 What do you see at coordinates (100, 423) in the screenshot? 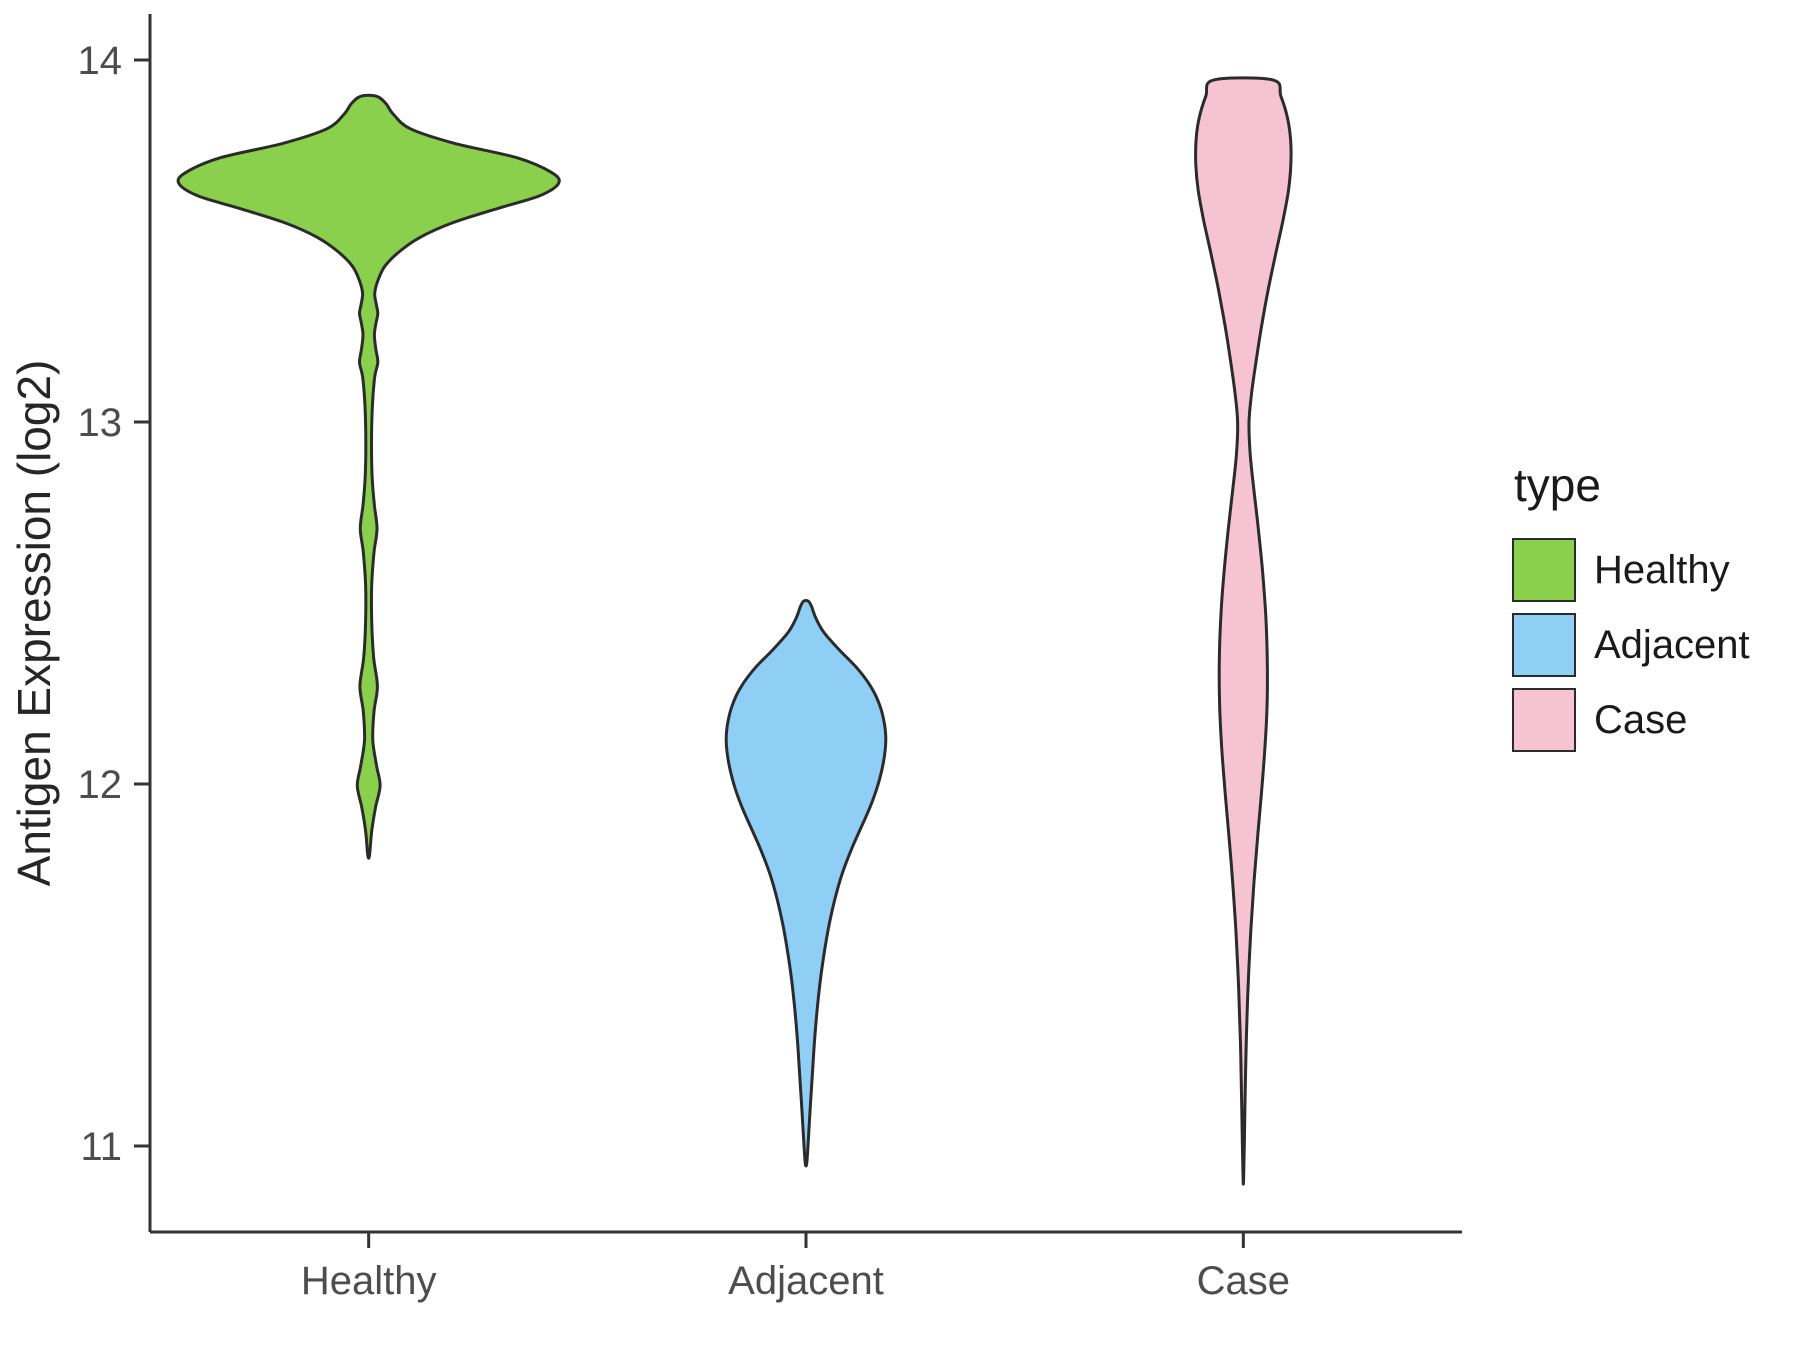
I see `y-tick-label-13: 13` at bounding box center [100, 423].